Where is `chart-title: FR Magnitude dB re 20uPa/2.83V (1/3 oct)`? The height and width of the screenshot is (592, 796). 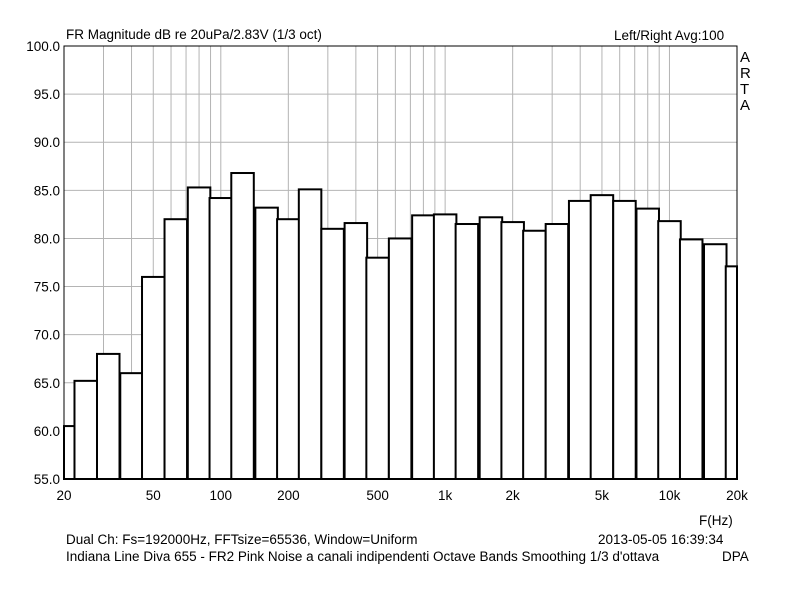 chart-title: FR Magnitude dB re 20uPa/2.83V (1/3 oct) is located at coordinates (194, 34).